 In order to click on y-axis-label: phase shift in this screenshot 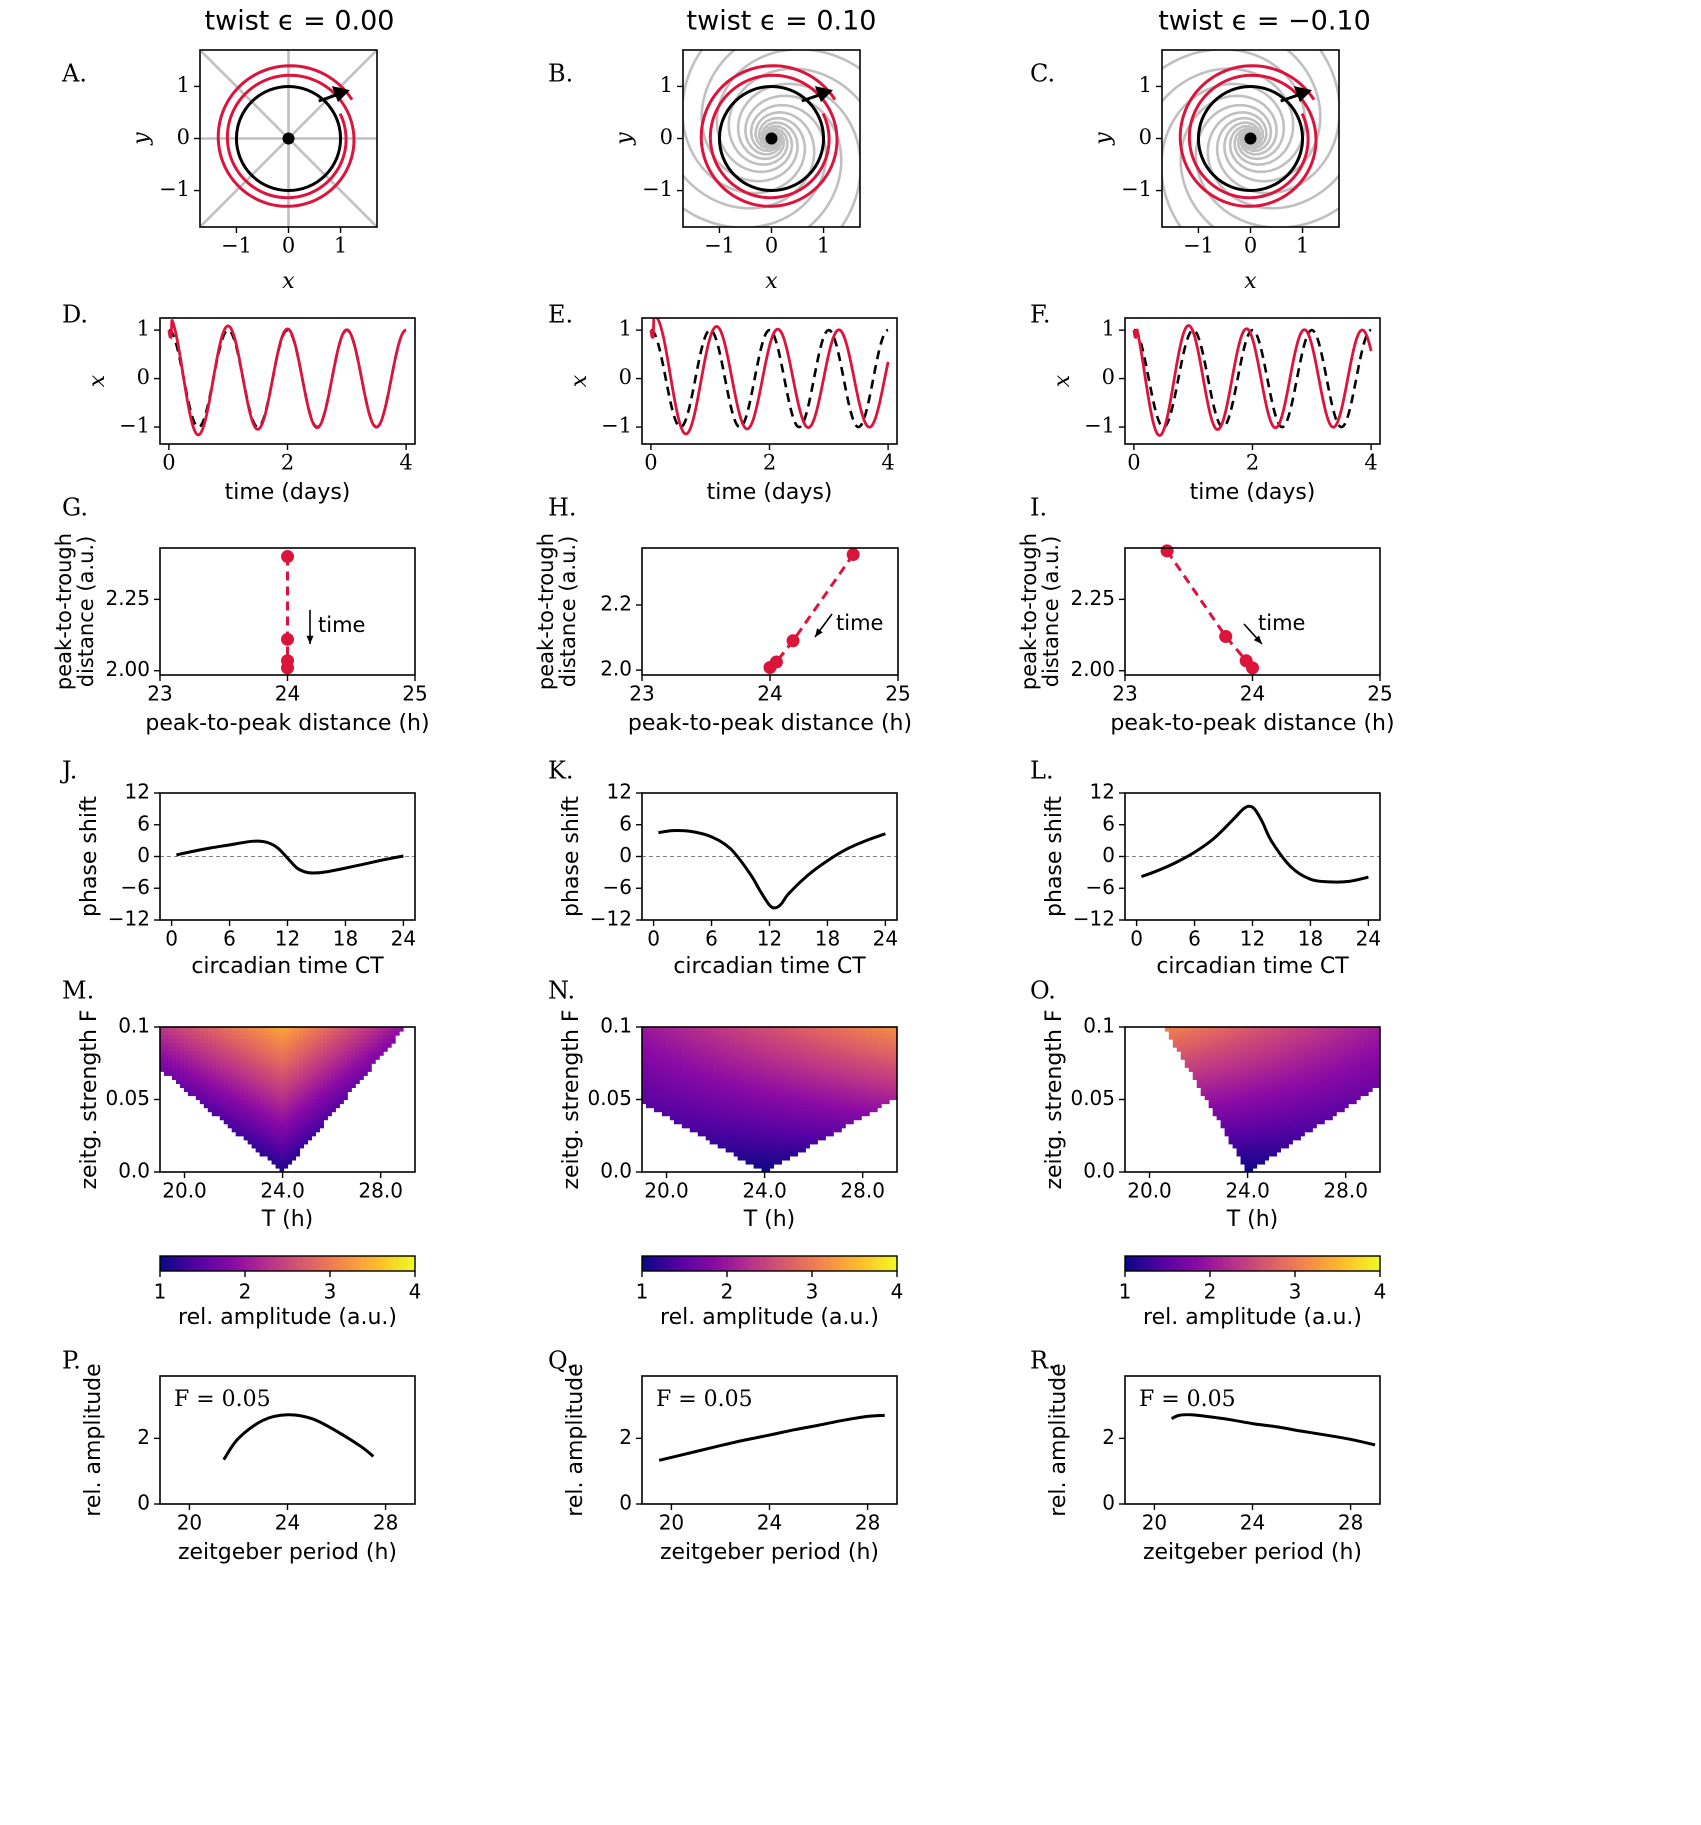, I will do `click(571, 856)`.